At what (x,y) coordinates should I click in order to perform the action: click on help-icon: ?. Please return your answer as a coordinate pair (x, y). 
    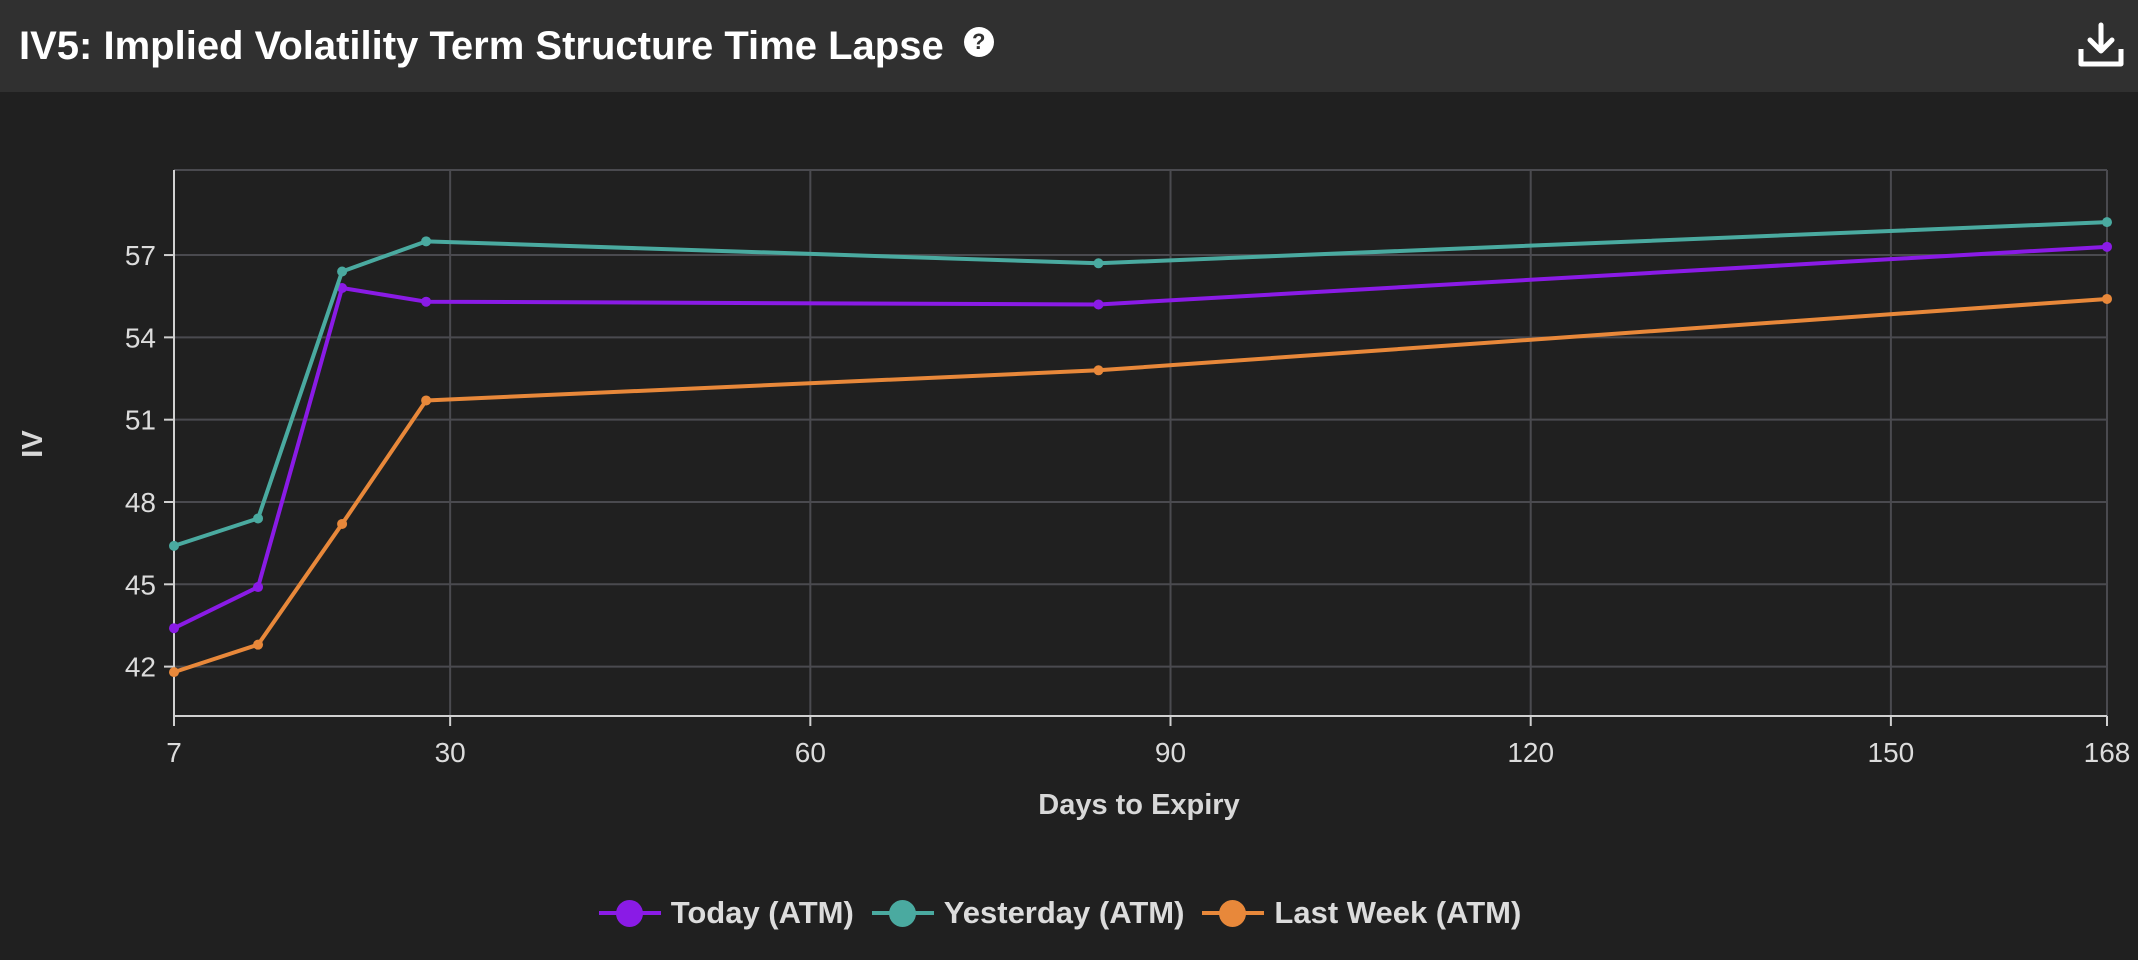
    Looking at the image, I should click on (978, 42).